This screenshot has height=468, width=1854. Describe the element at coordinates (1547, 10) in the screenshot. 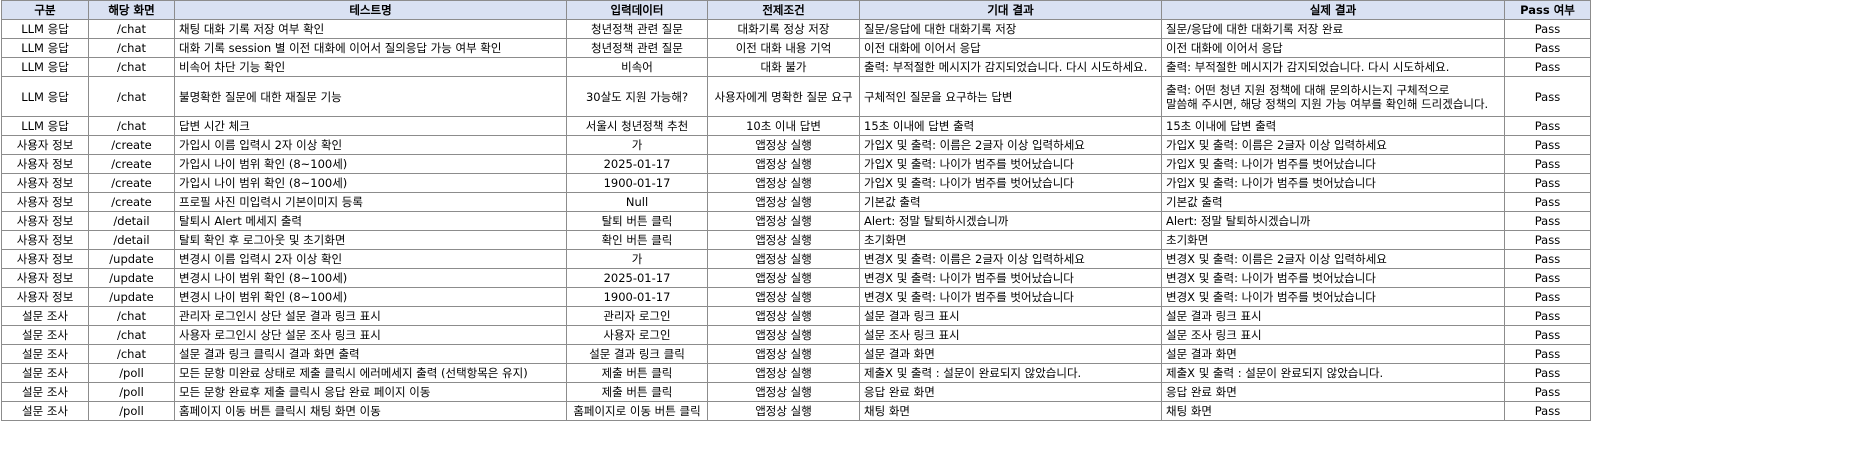

I see `header-pass-status: Pass 여부` at that location.